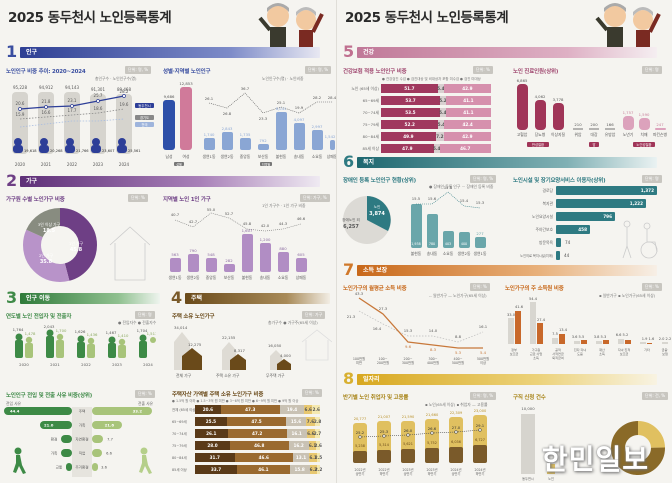 This screenshot has width=672, height=483. Describe the element at coordinates (211, 254) in the screenshot. I see `svg-text: 548` at that location.